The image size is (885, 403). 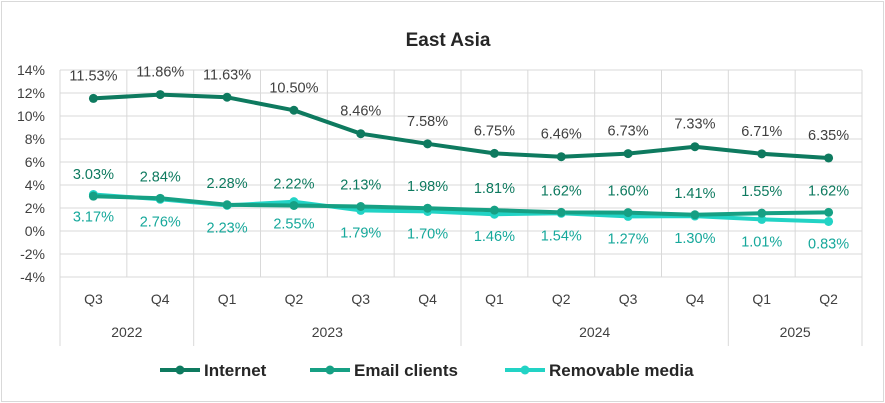 I want to click on y-tick-label: -2%, so click(x=32, y=254).